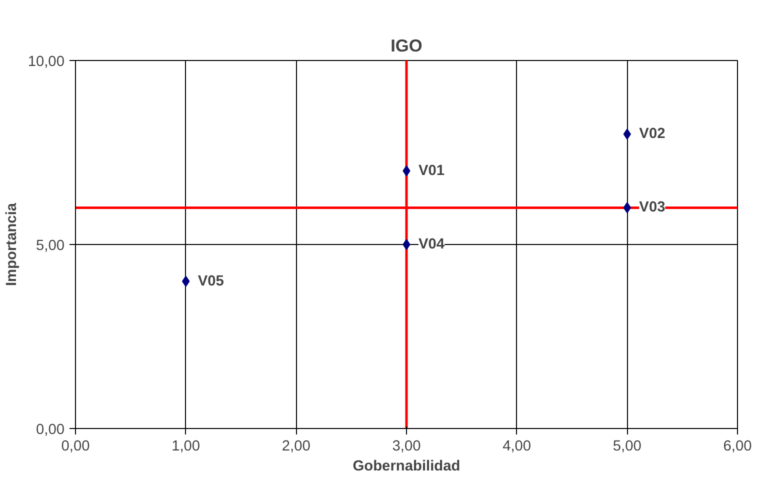 This screenshot has height=477, width=770. Describe the element at coordinates (406, 46) in the screenshot. I see `chart-title: IGO` at that location.